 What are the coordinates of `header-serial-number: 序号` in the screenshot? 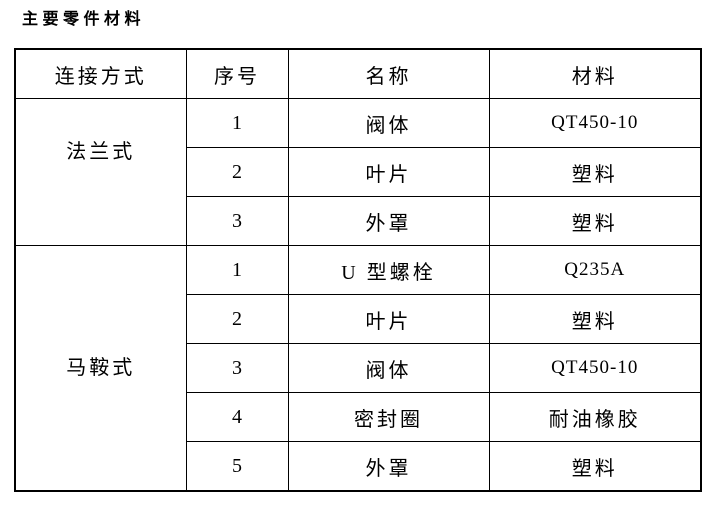 It's located at (237, 73).